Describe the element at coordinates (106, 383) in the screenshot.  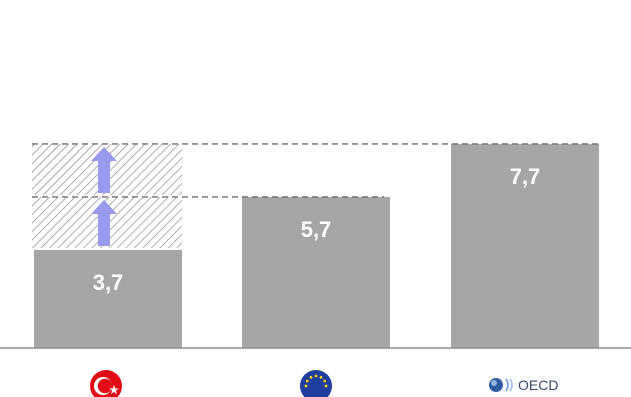
I see `turkey-flag-icon` at that location.